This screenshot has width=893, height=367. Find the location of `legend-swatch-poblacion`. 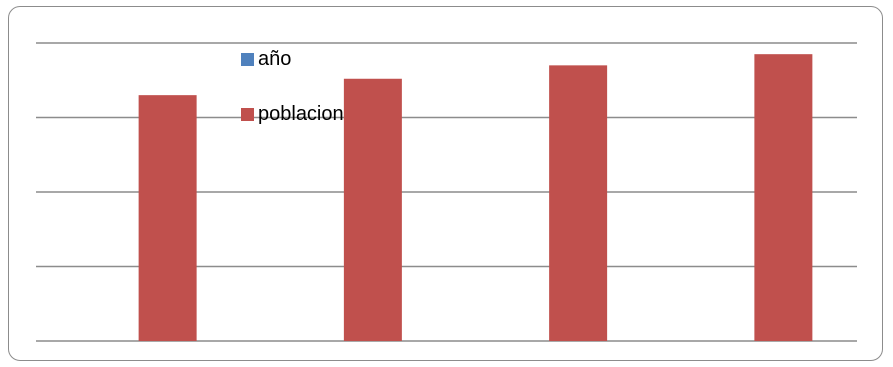

legend-swatch-poblacion is located at coordinates (247, 114).